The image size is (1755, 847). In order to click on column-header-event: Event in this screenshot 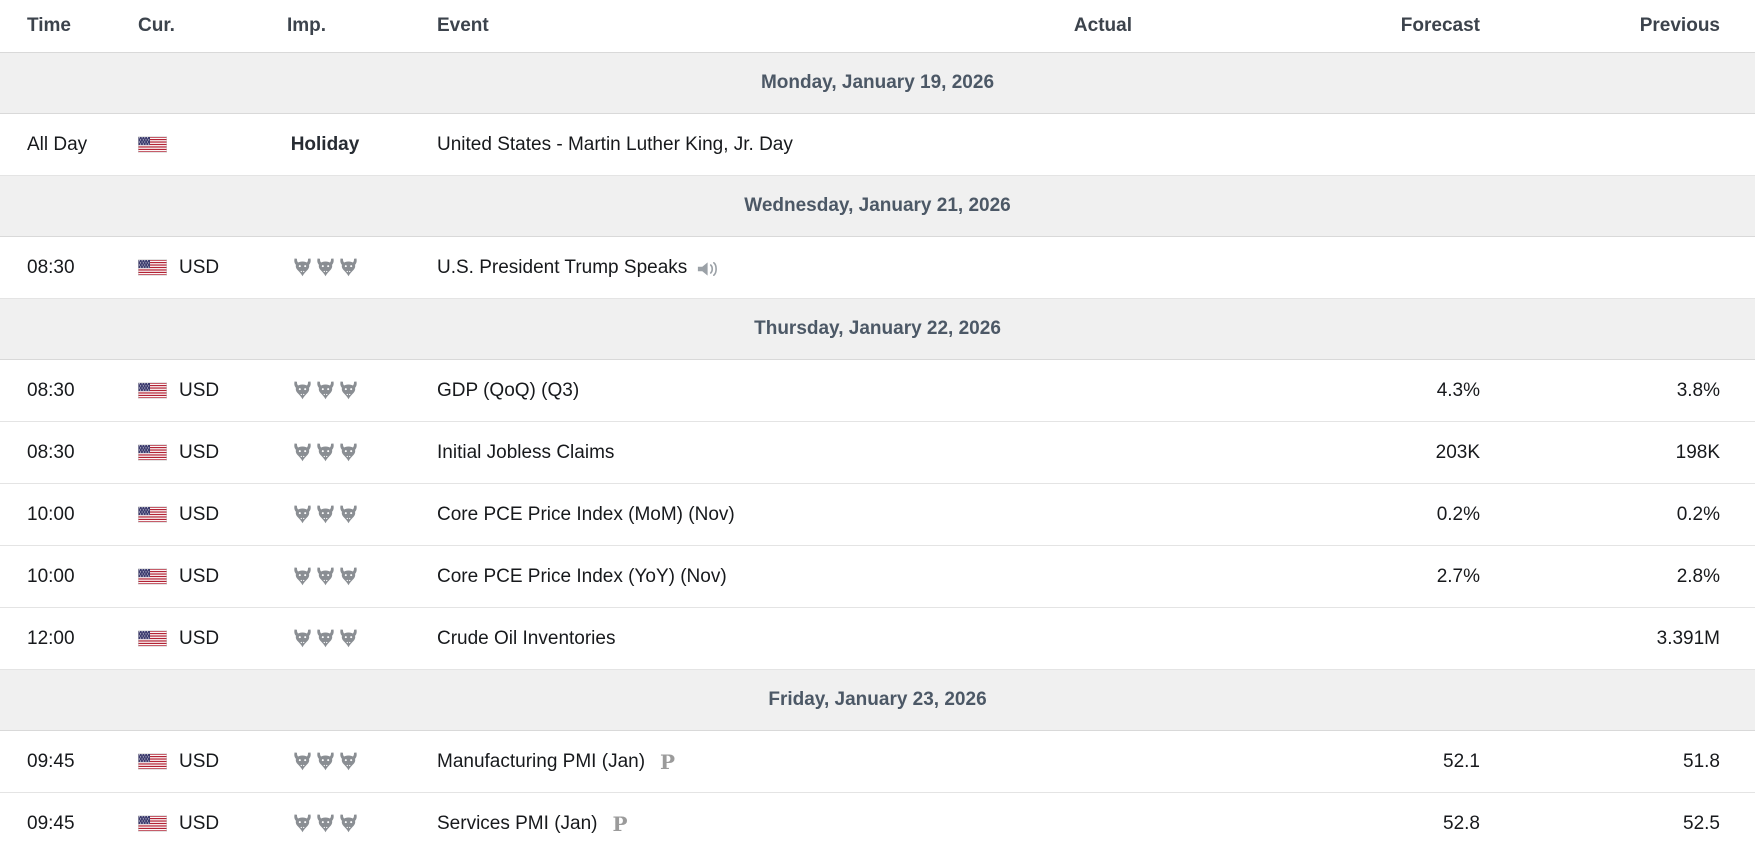, I will do `click(463, 25)`.